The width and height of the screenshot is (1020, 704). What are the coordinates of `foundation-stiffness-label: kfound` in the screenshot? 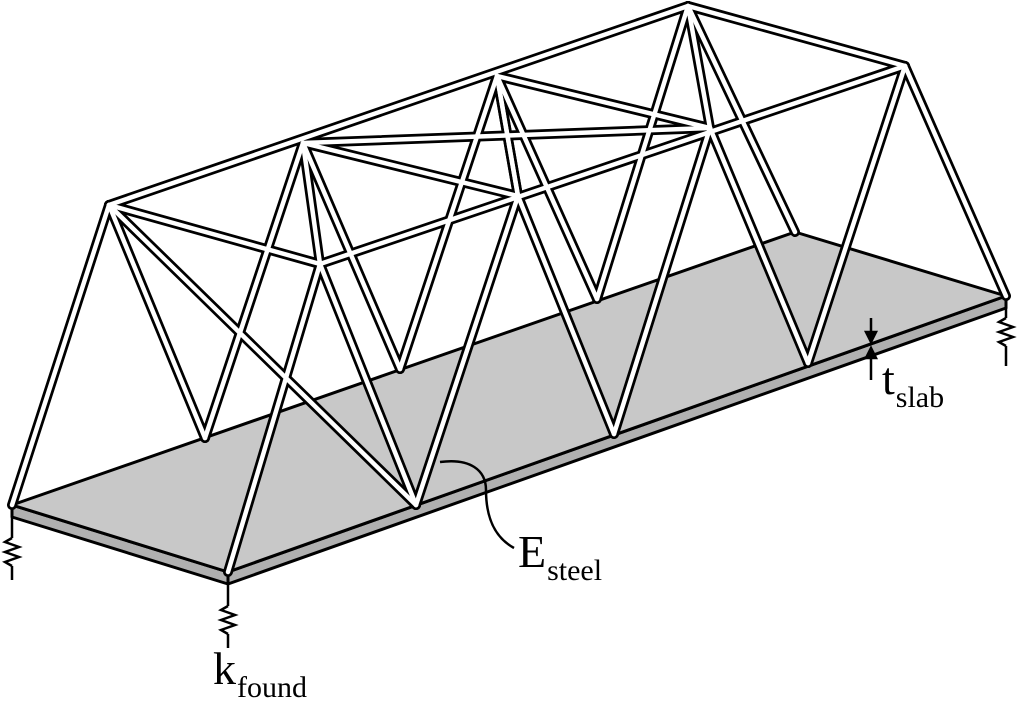 It's located at (260, 673).